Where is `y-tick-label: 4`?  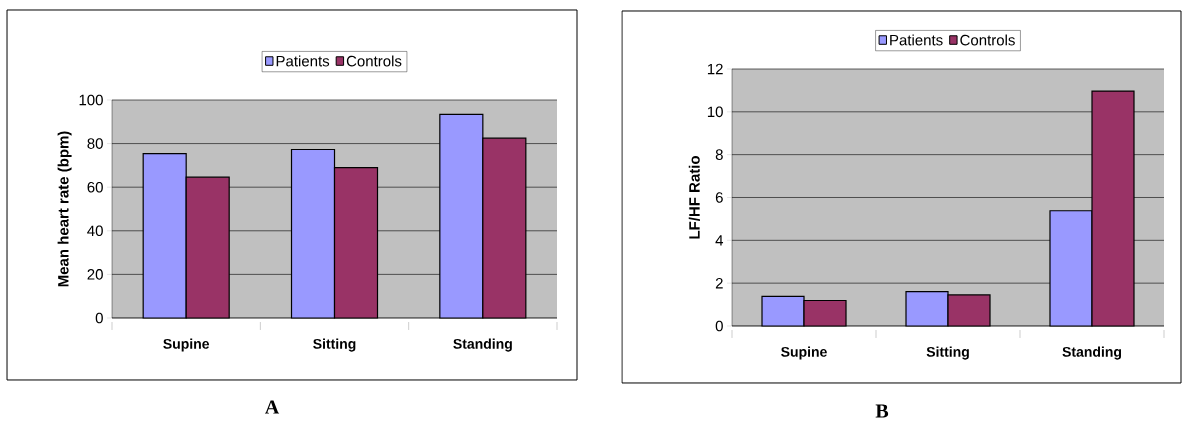
y-tick-label: 4 is located at coordinates (719, 240).